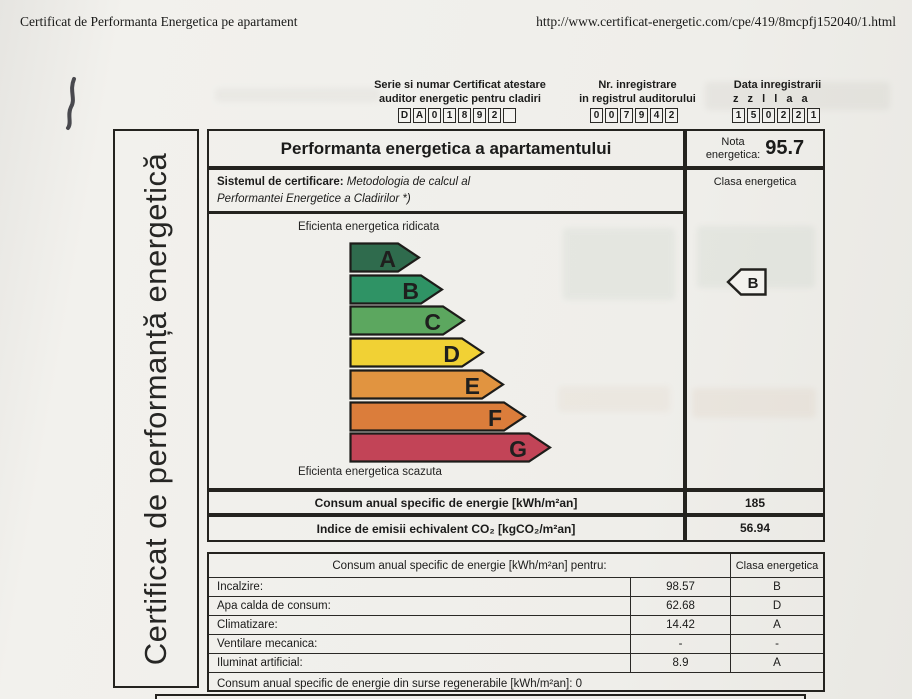 Image resolution: width=912 pixels, height=699 pixels. I want to click on energy-class-letter-G: G, so click(518, 449).